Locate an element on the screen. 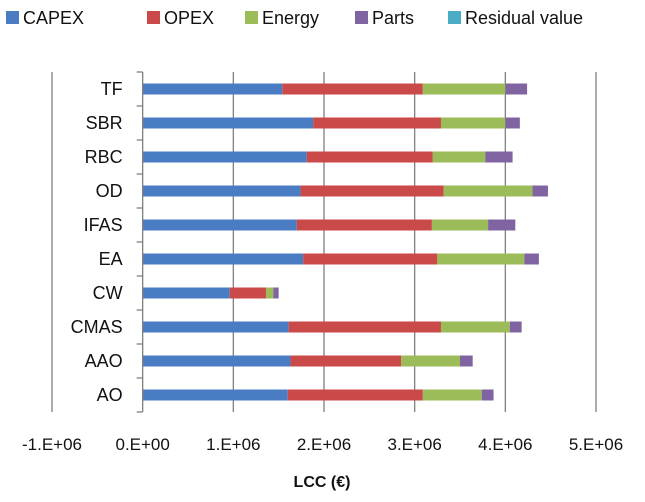 This screenshot has width=645, height=502. x-tick-label: -1.E+06 is located at coordinates (52, 444).